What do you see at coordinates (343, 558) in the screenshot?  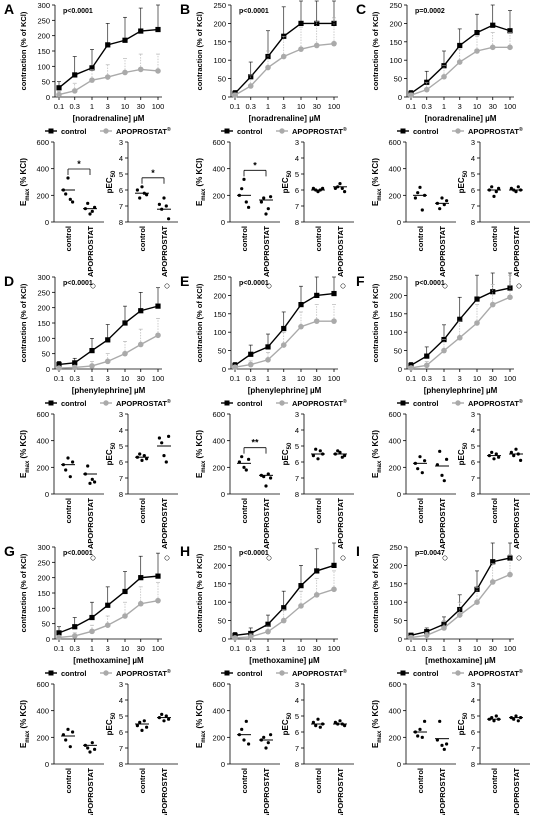 I see `registered-circle-icon` at bounding box center [343, 558].